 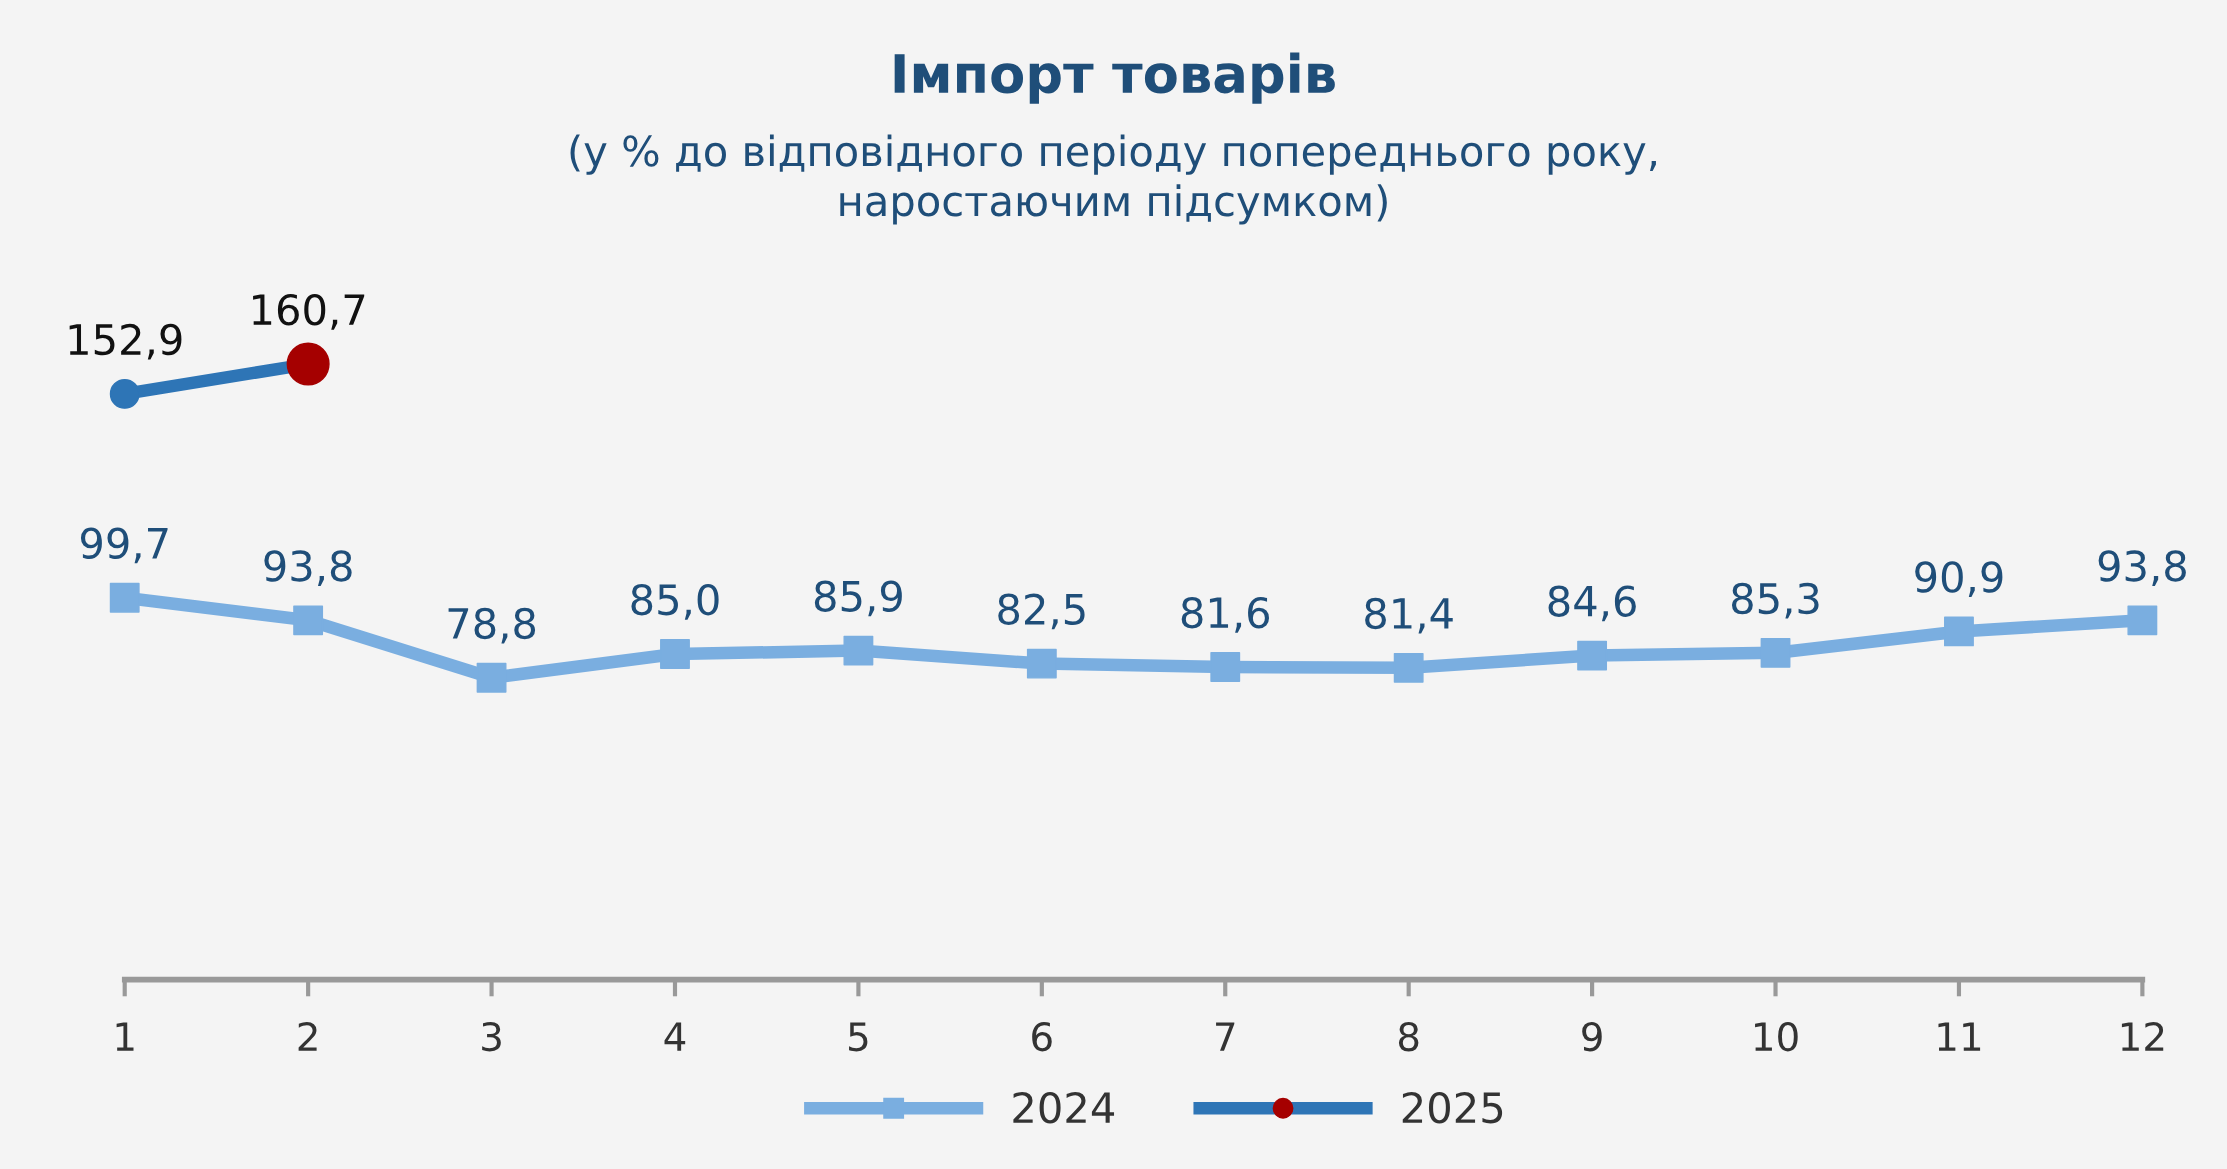 I want to click on x-tick-label: 3, so click(x=491, y=1036).